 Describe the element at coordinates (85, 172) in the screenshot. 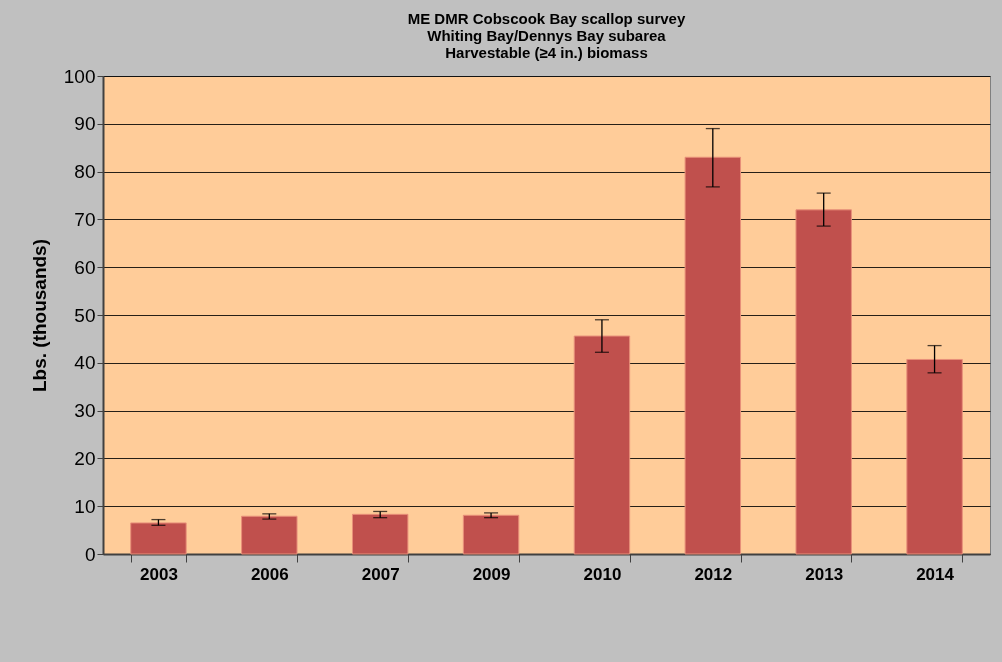

I see `y-tick-label: 80` at that location.